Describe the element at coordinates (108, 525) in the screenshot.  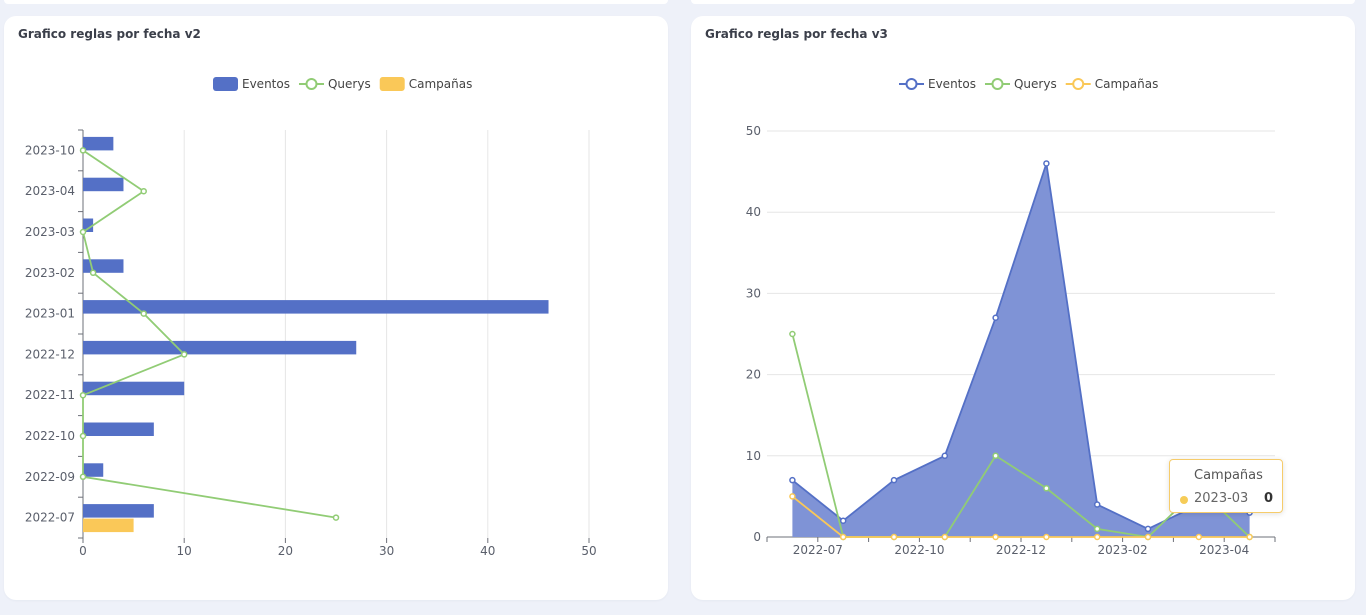
I see `bar-campanas` at that location.